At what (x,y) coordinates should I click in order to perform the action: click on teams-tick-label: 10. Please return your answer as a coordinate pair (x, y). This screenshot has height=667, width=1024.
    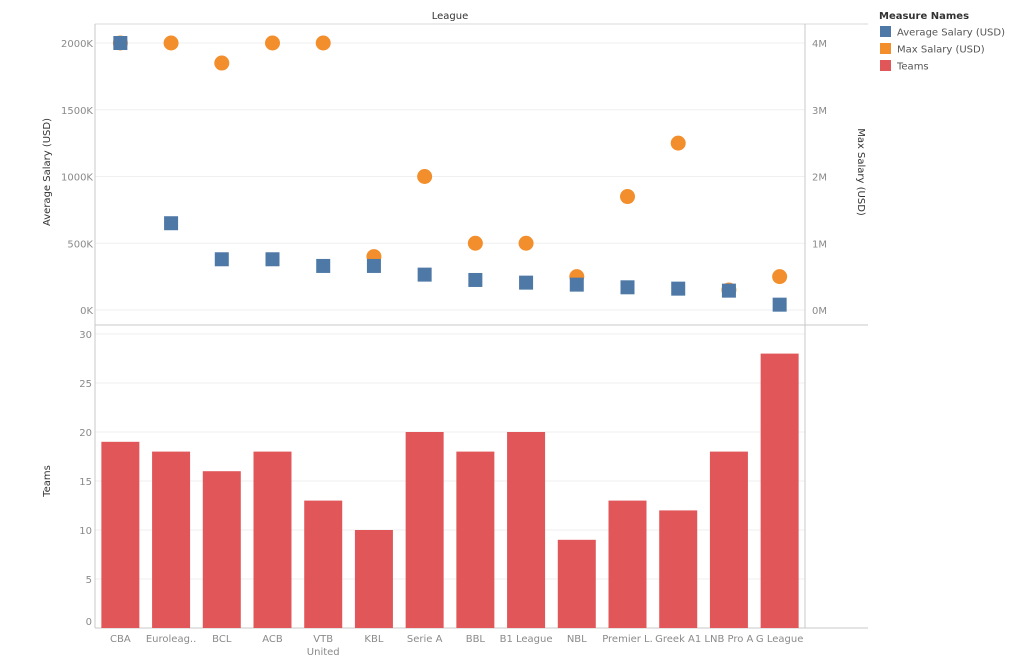
    Looking at the image, I should click on (85, 531).